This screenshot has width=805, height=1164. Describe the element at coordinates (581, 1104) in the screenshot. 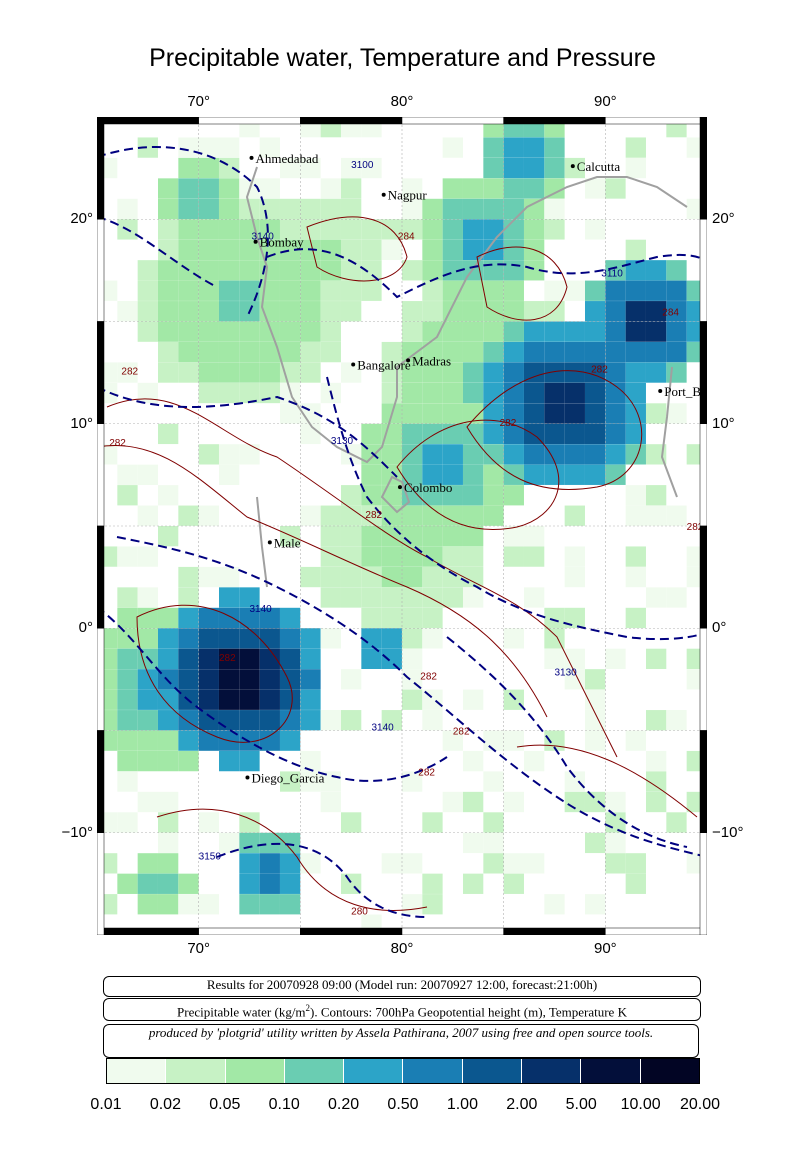

I see `colorbar-label: 5.00` at that location.